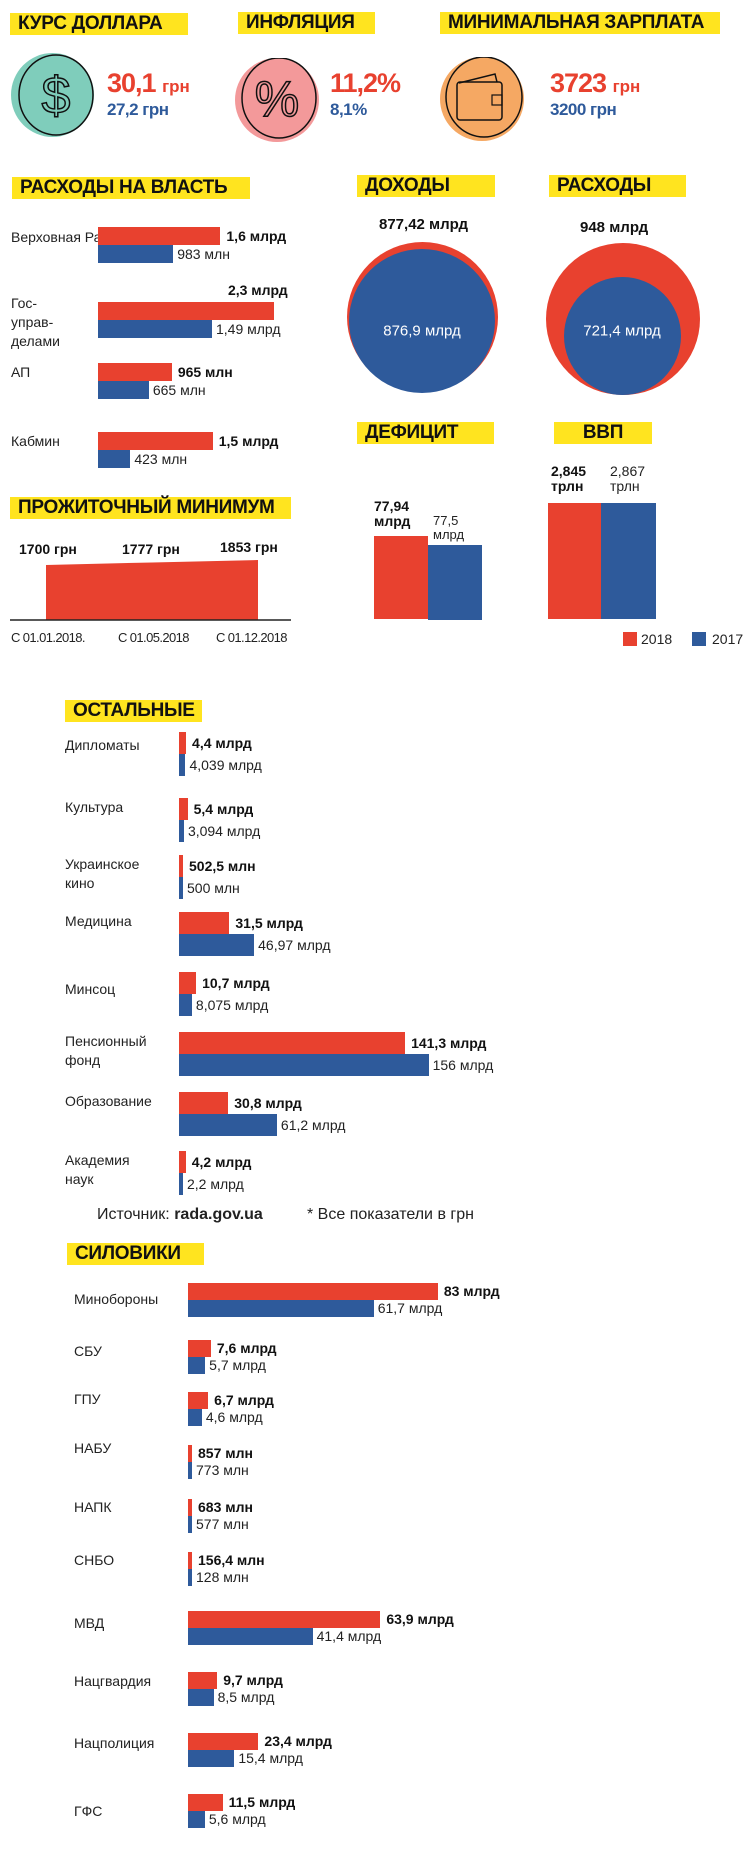  What do you see at coordinates (269, 922) in the screenshot?
I see `value-2018: 31,5 млрд` at bounding box center [269, 922].